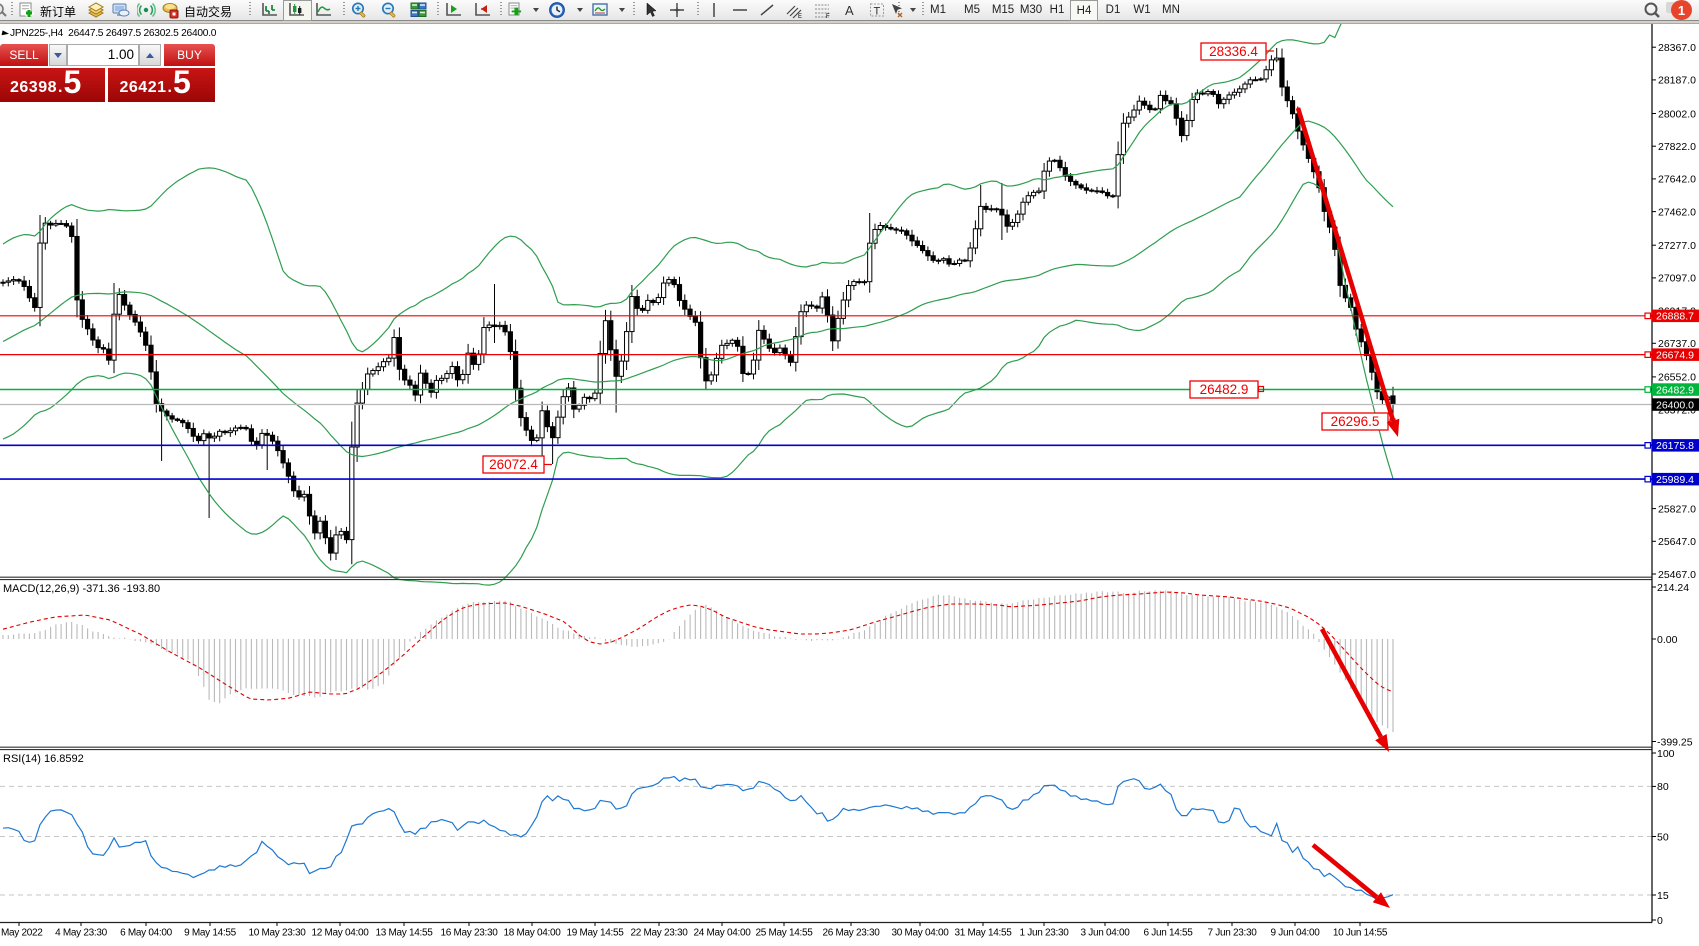 This screenshot has height=946, width=1699. What do you see at coordinates (405, 933) in the screenshot?
I see `svg-text: 13 May 14:55` at bounding box center [405, 933].